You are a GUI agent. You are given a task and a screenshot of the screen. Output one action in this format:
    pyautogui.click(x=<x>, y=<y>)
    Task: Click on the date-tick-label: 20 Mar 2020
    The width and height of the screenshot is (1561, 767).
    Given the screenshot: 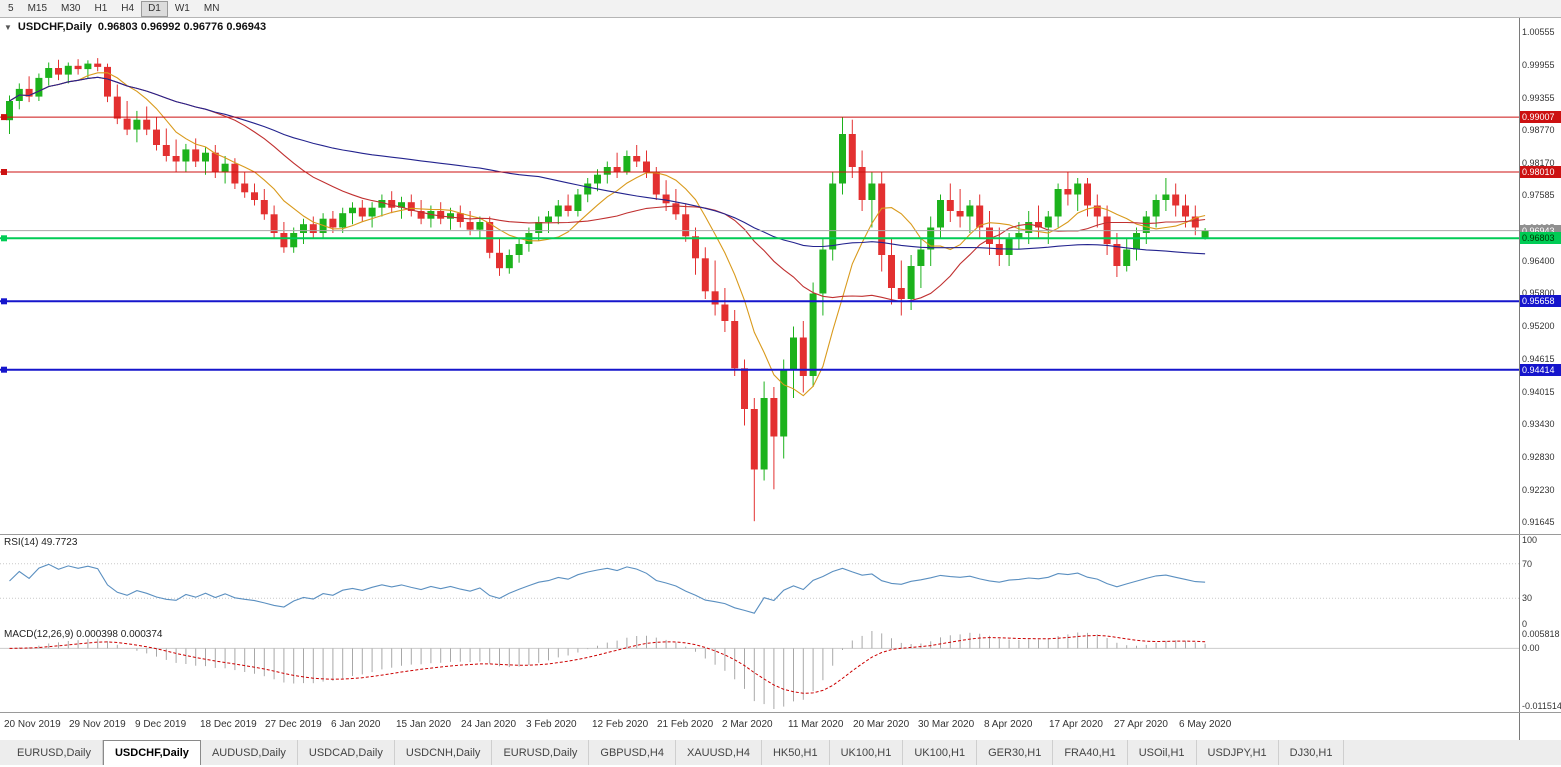 What is the action you would take?
    pyautogui.click(x=881, y=724)
    